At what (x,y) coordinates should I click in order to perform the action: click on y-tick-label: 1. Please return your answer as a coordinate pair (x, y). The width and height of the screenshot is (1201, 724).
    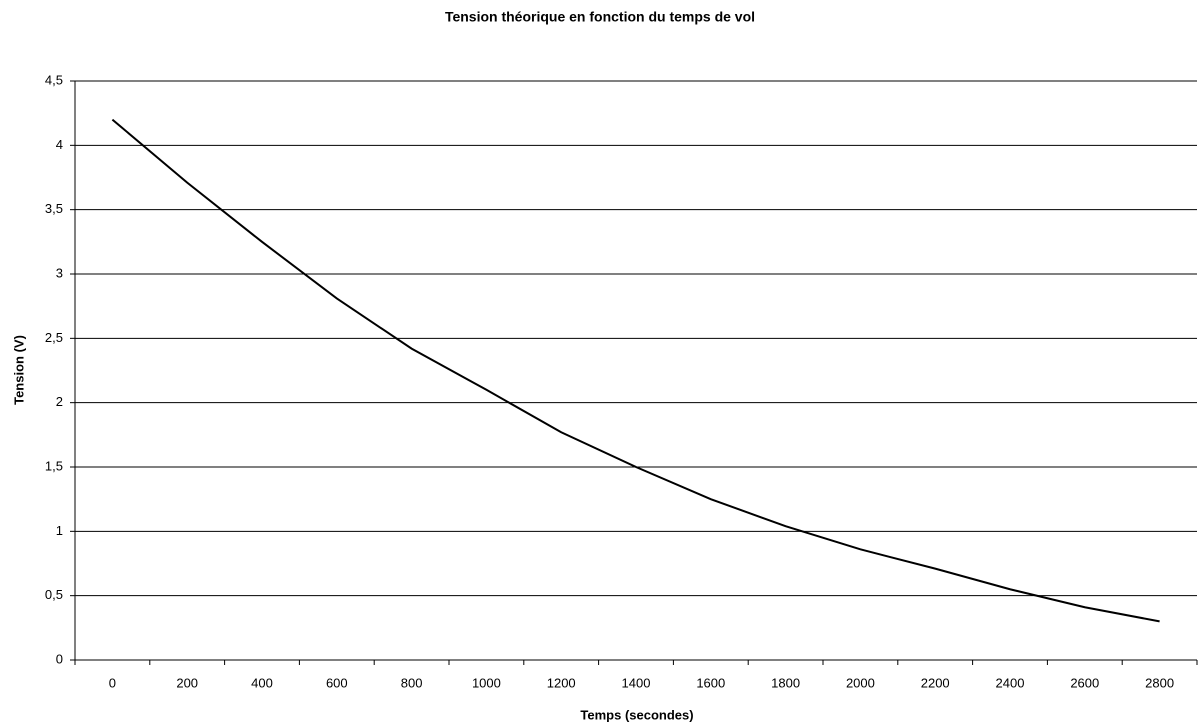
    Looking at the image, I should click on (59, 530).